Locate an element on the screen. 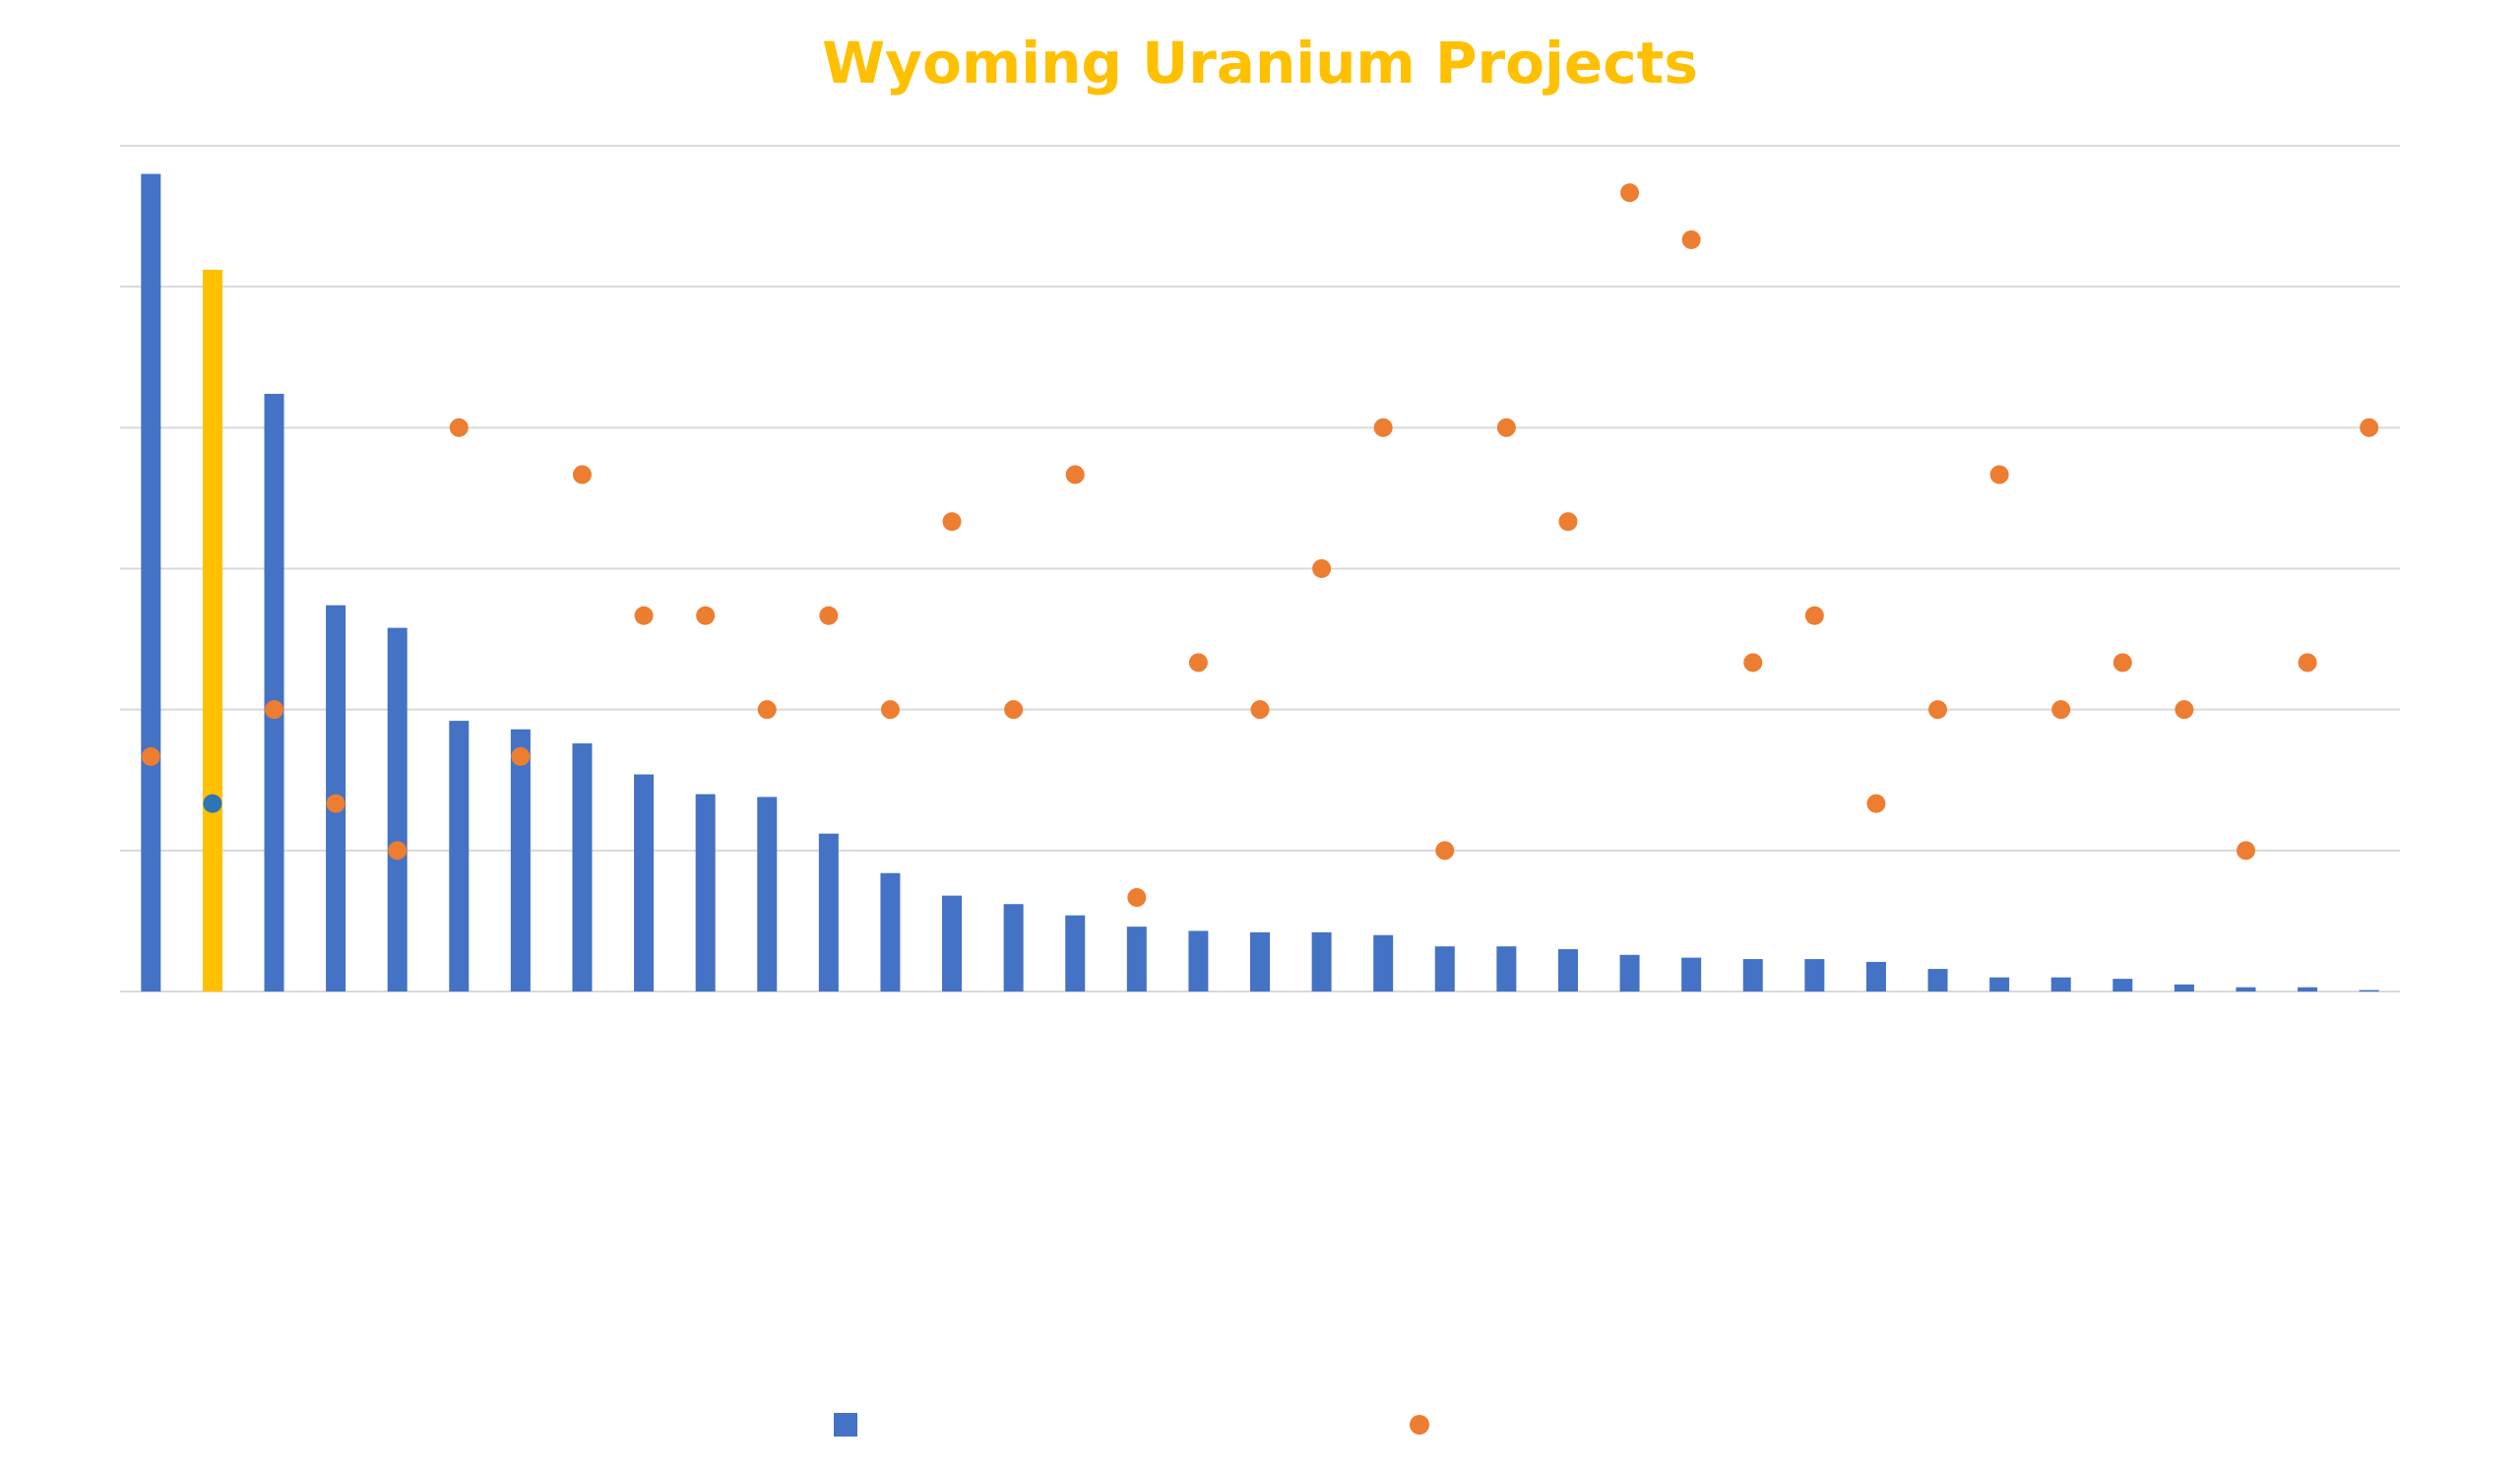 The image size is (2520, 1471). legend-bar-swatch is located at coordinates (845, 1425).